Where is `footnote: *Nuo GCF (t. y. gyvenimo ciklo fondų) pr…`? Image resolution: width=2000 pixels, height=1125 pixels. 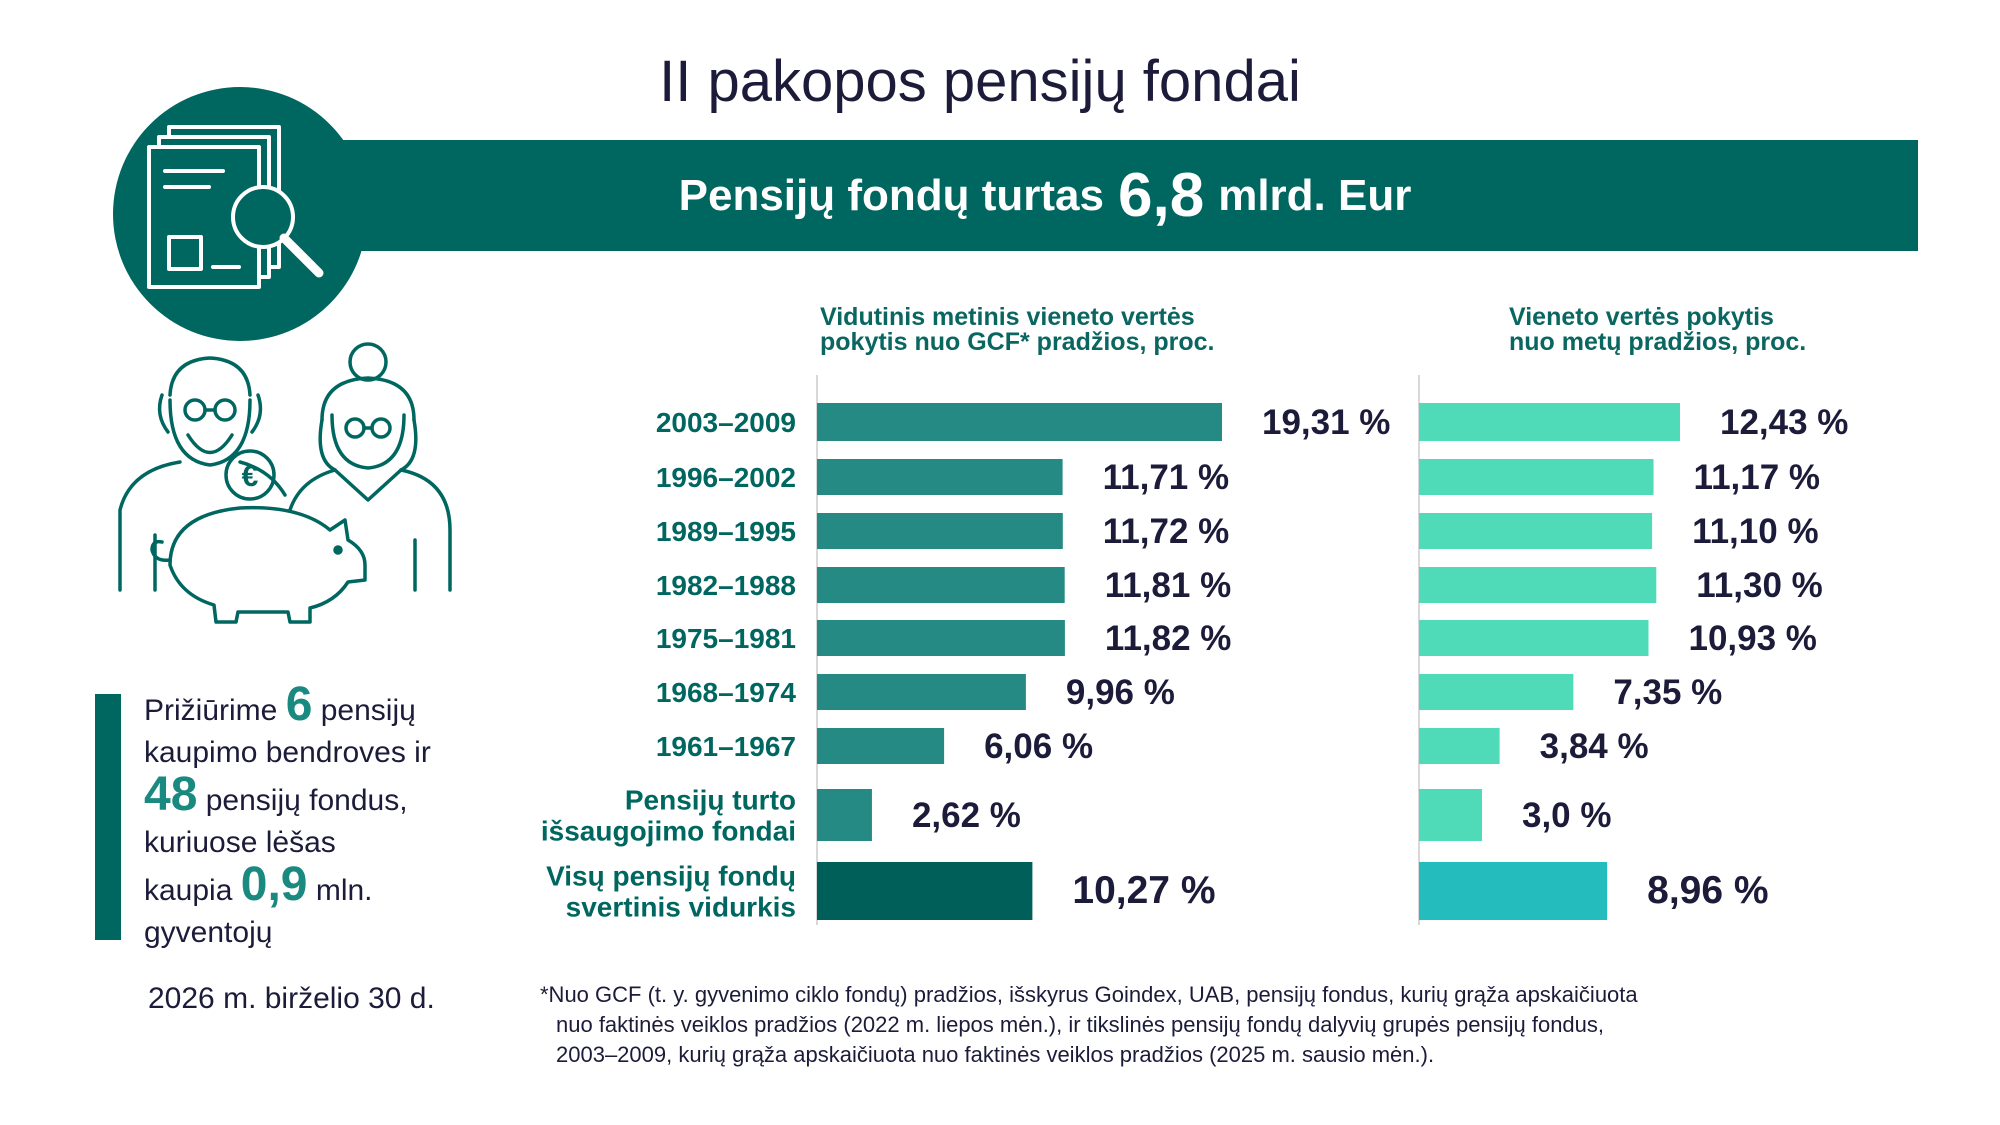 footnote: *Nuo GCF (t. y. gyvenimo ciklo fondų) pr… is located at coordinates (1240, 1025).